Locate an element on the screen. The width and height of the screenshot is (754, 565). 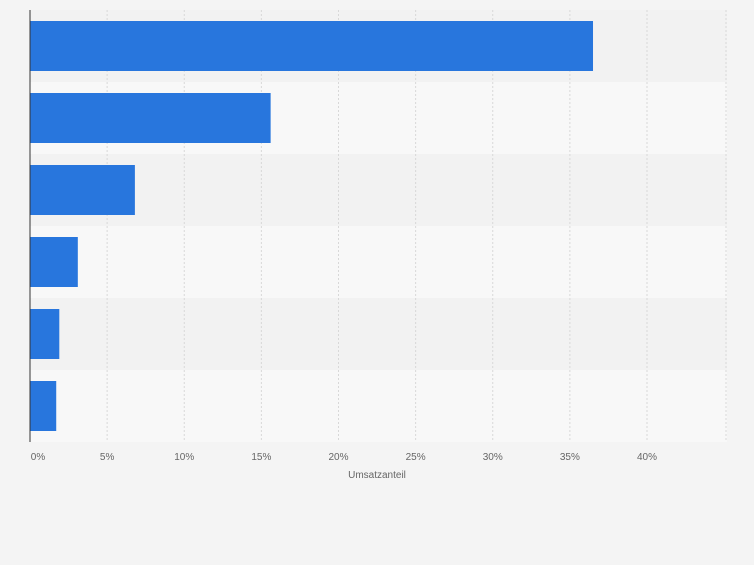
x-tick-label: 25% is located at coordinates (416, 457).